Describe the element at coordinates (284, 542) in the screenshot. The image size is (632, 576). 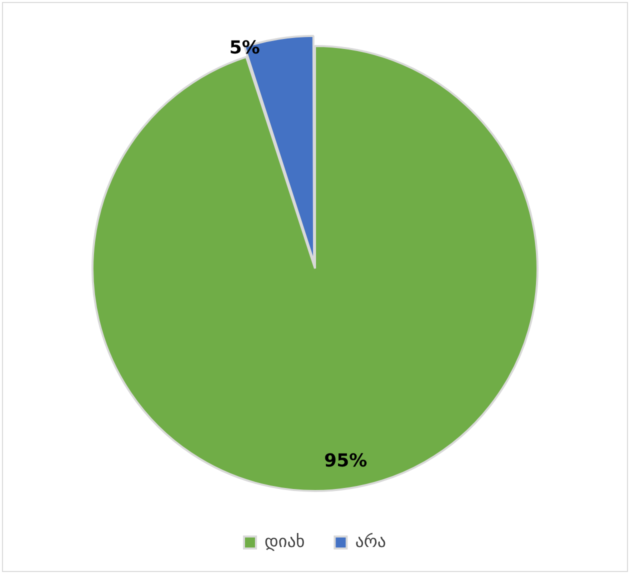
I see `legend-label: დიახ` at that location.